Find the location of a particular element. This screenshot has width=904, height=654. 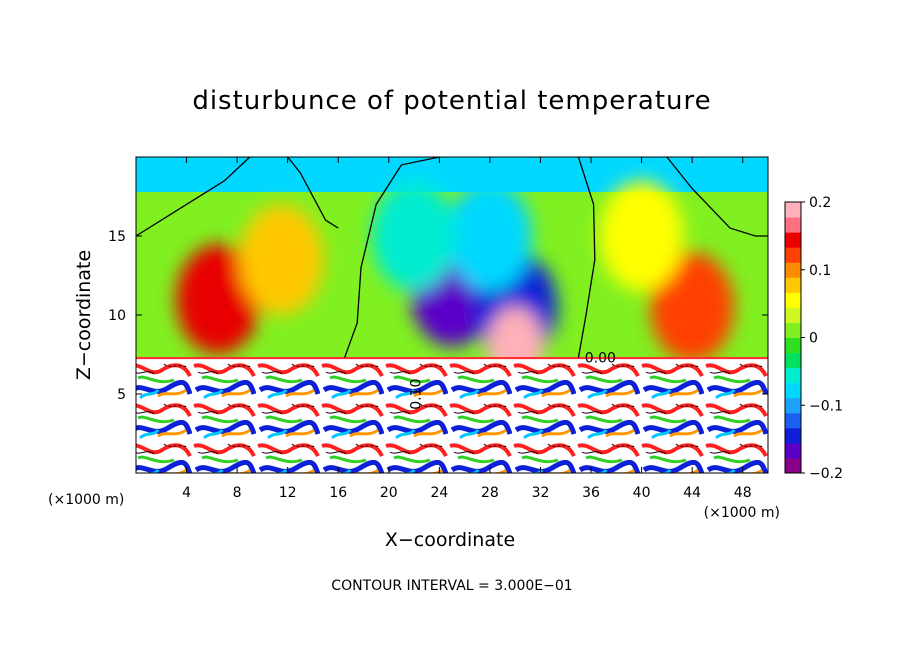

x-tick-label: 4 is located at coordinates (186, 493).